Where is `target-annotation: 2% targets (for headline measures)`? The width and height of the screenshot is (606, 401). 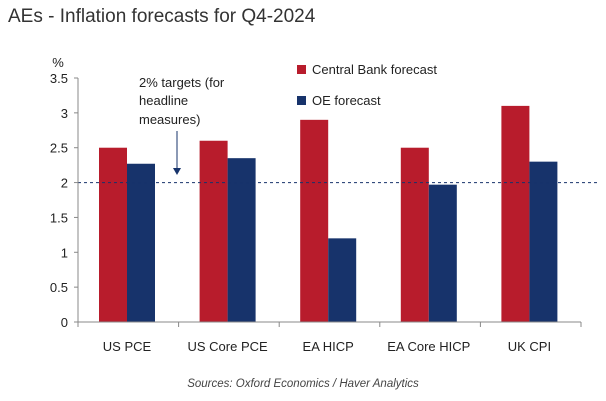
target-annotation: 2% targets (for headline measures) is located at coordinates (182, 125).